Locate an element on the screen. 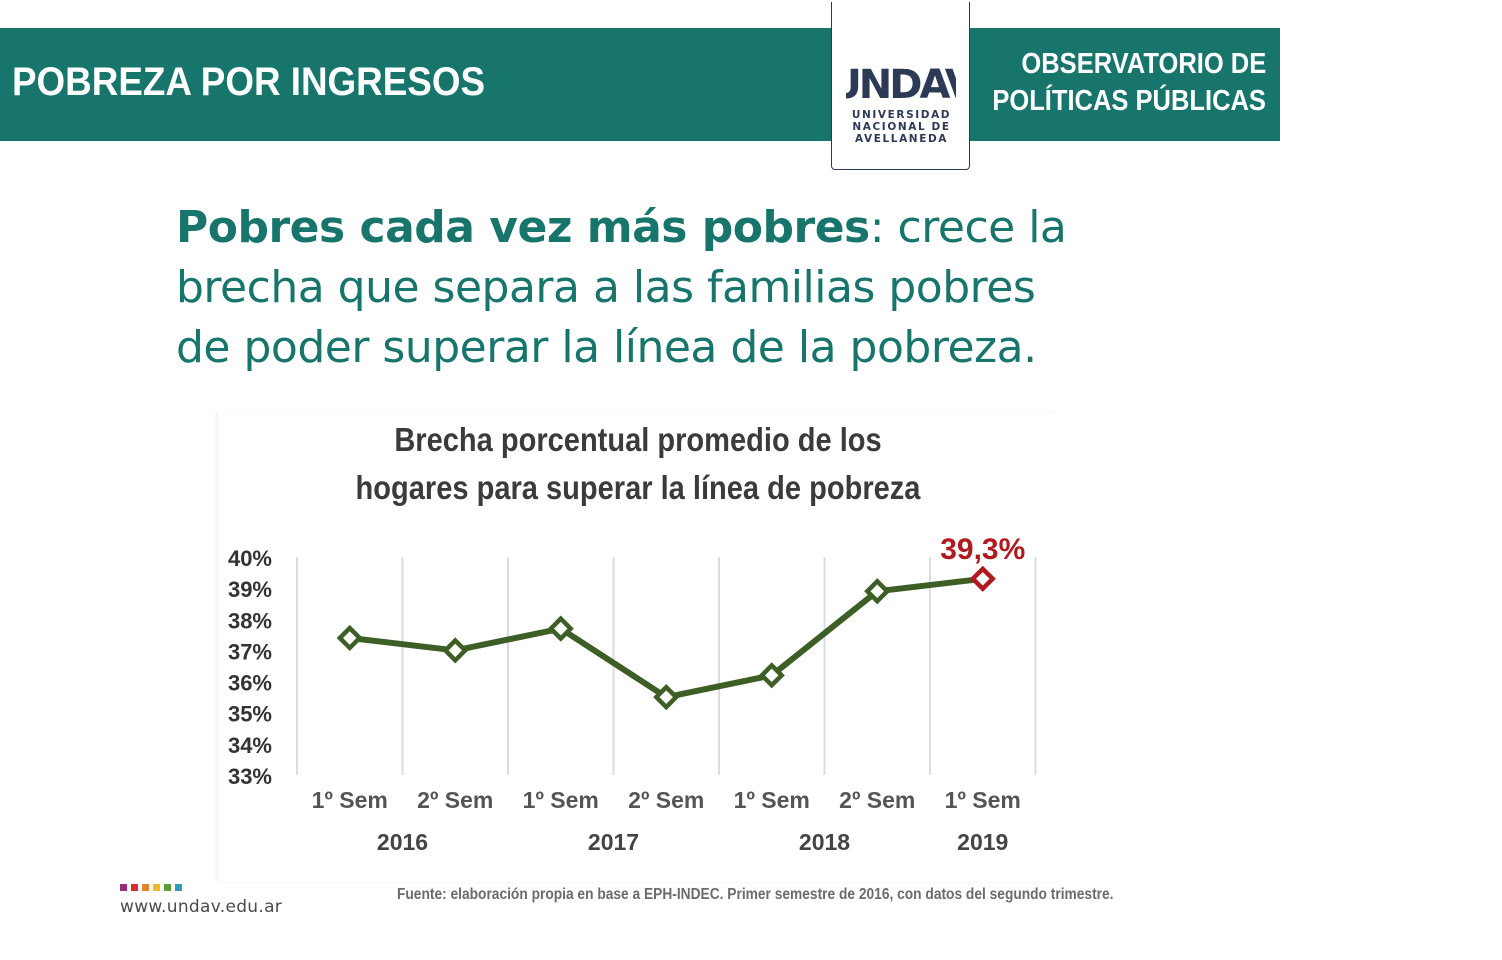 The width and height of the screenshot is (1502, 960). x-year-label: 2018 is located at coordinates (824, 842).